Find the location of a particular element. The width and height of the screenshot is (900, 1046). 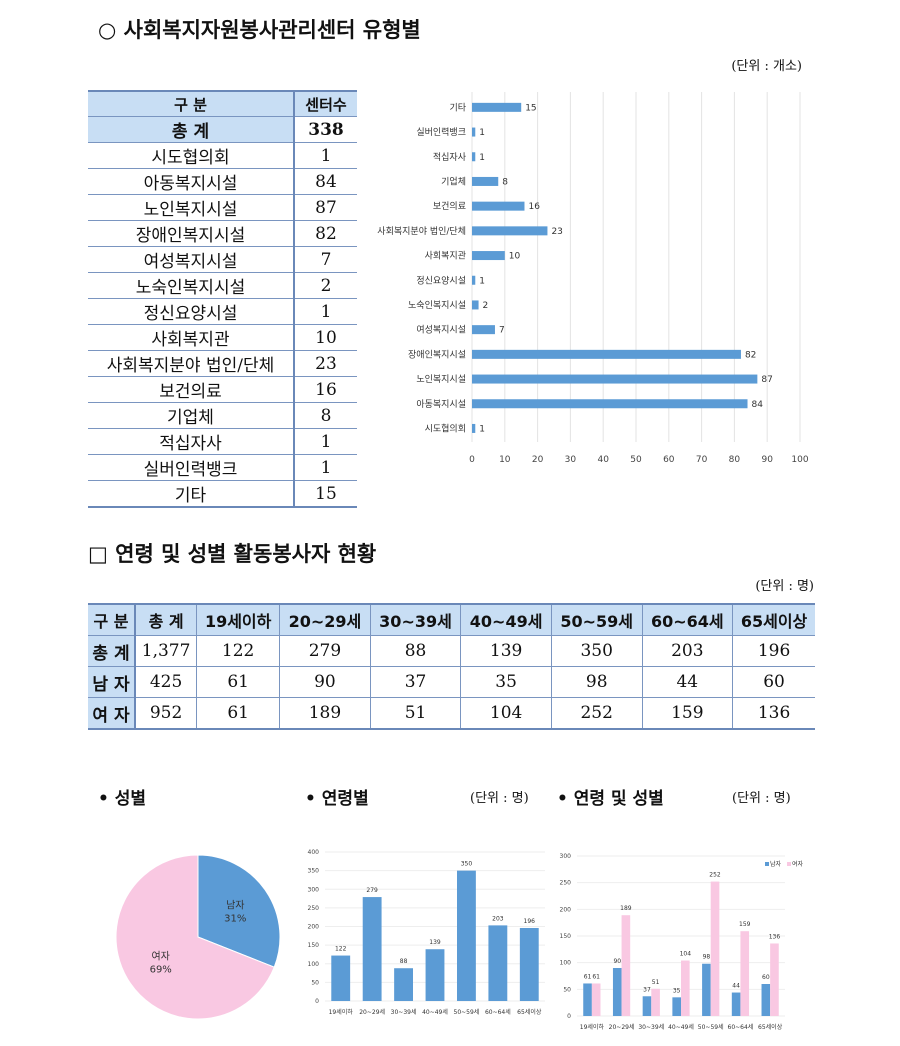

table-row: 노숙인복지시설 2 is located at coordinates (222, 285).